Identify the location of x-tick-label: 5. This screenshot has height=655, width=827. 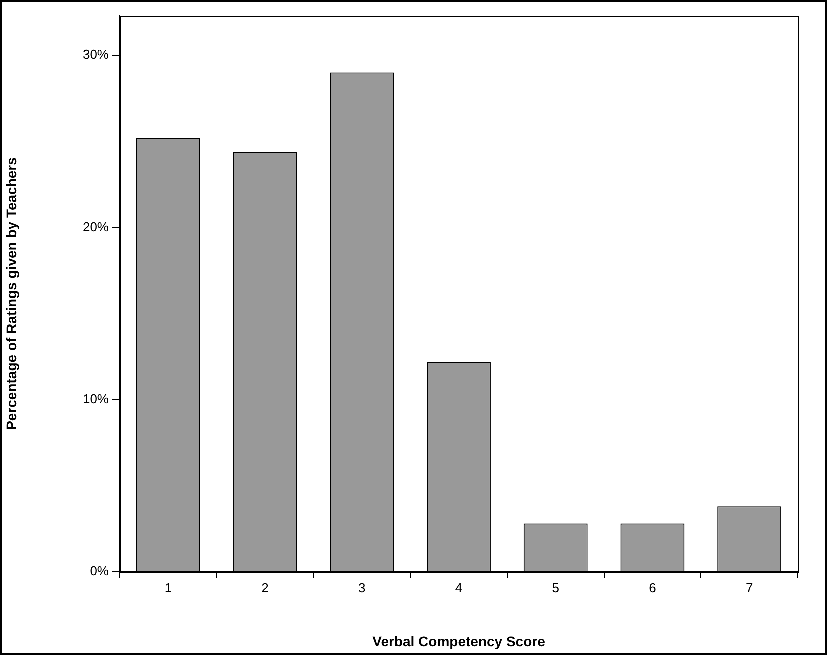
(556, 588).